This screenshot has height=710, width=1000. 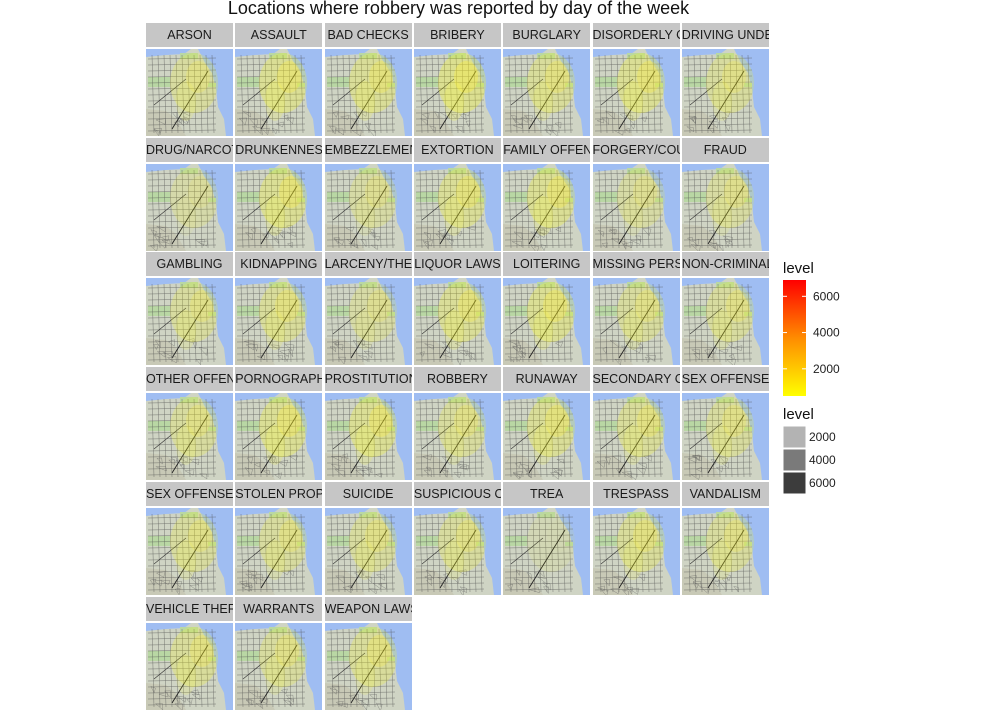 I want to click on facet-panel: BAD CHECKS, so click(x=368, y=79).